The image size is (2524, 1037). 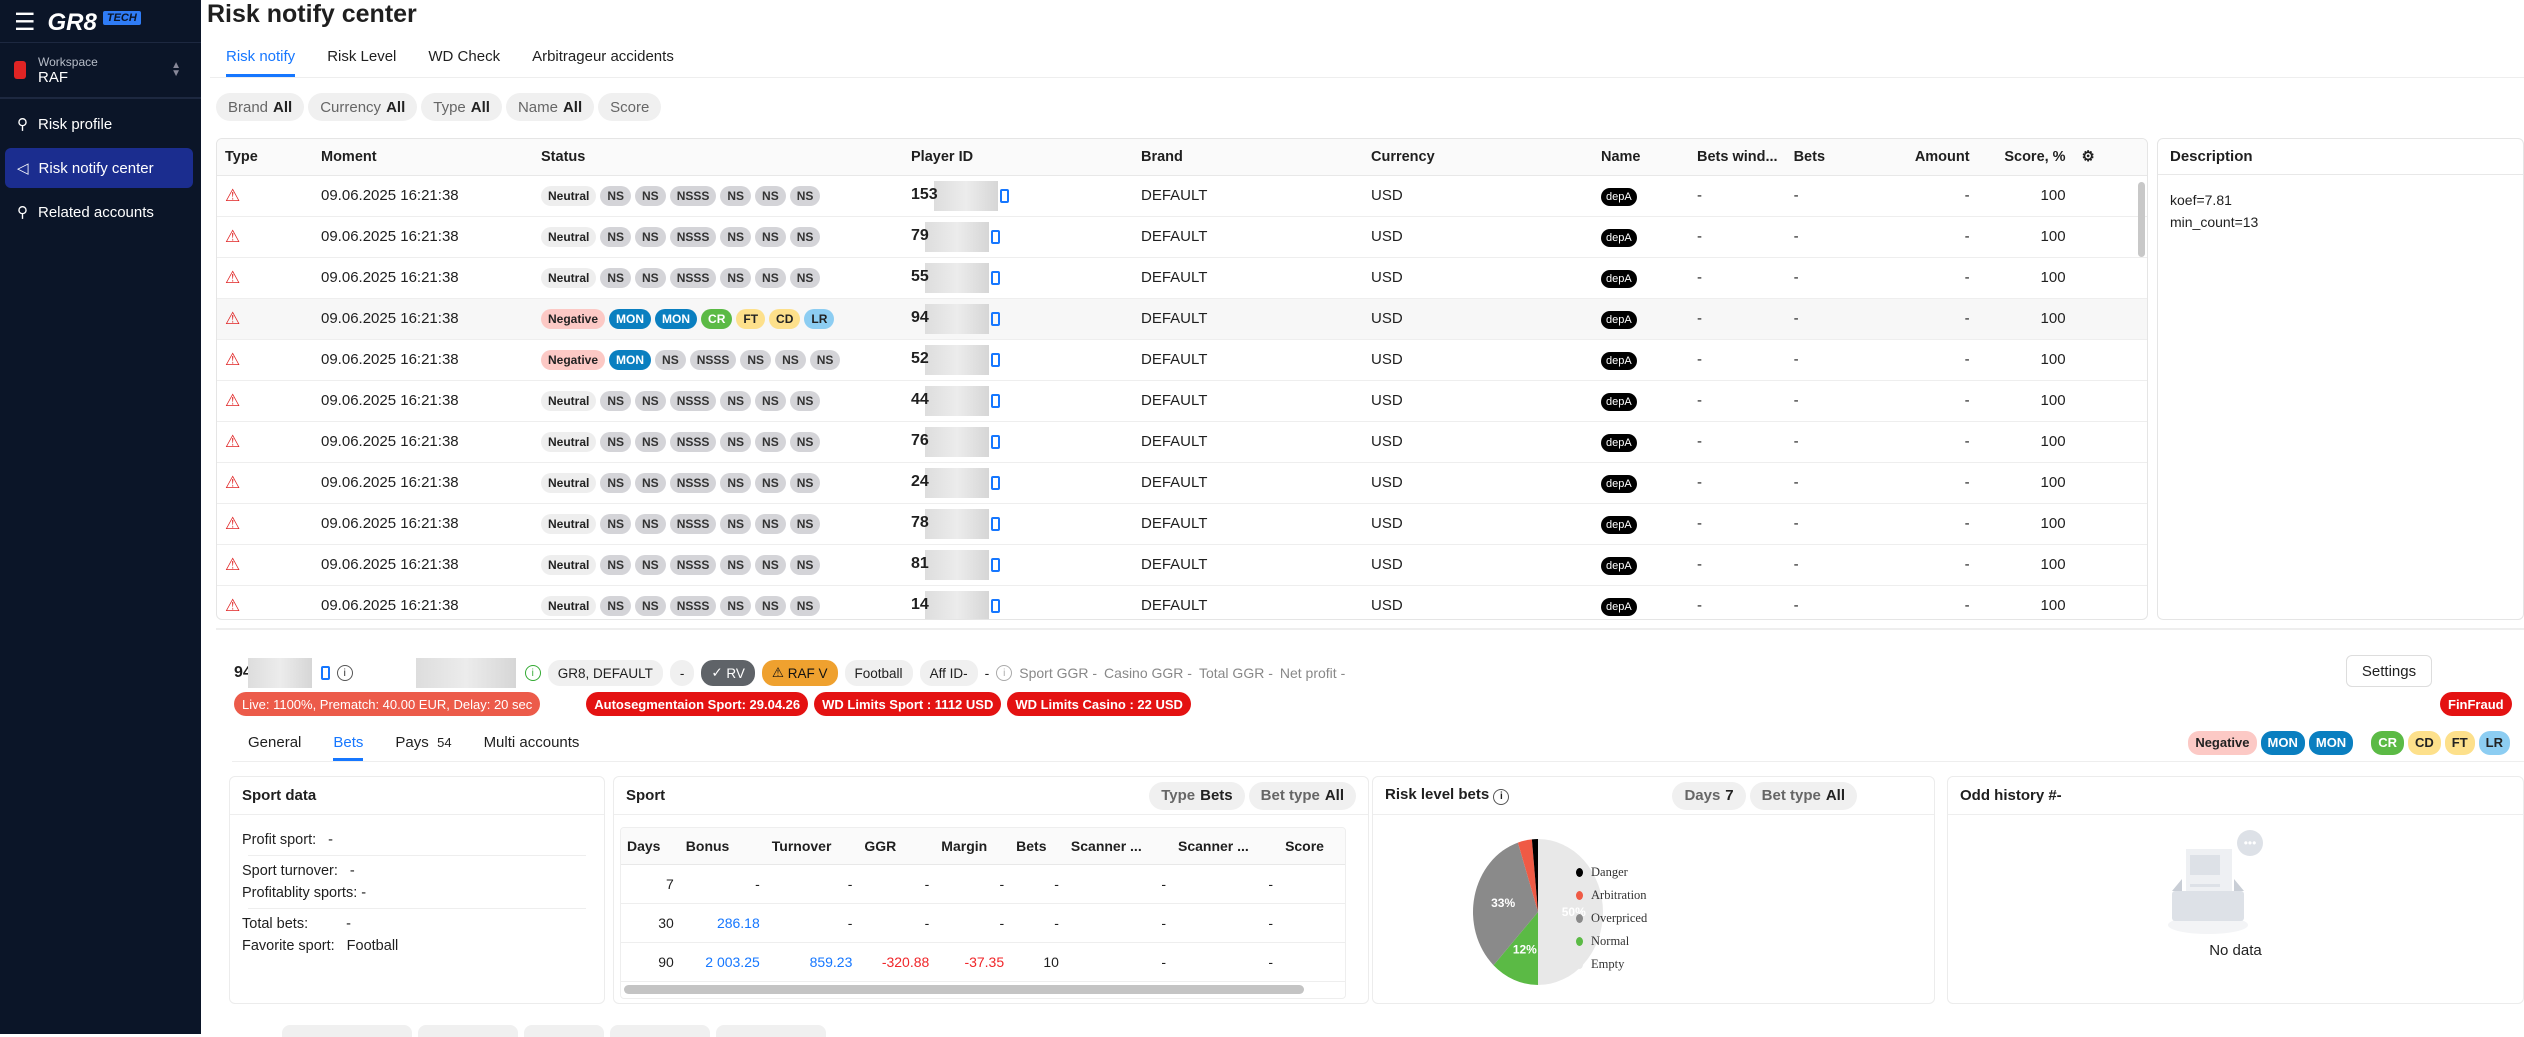 I want to click on player-id-cell: 24, so click(x=1018, y=483).